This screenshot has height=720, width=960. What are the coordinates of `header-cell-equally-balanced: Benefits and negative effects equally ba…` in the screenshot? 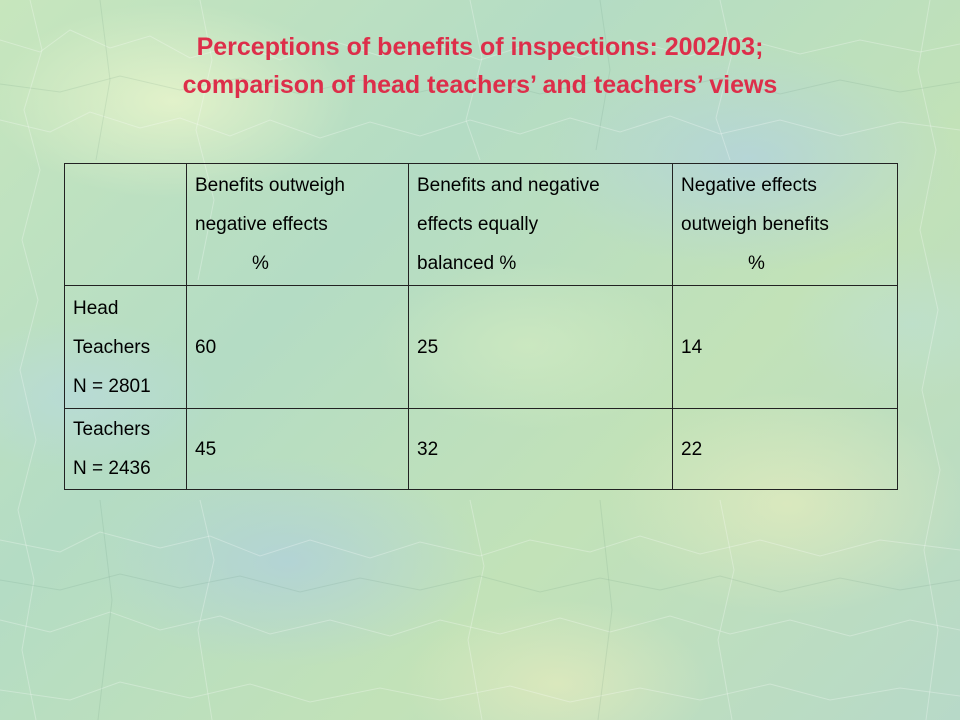 It's located at (540, 224).